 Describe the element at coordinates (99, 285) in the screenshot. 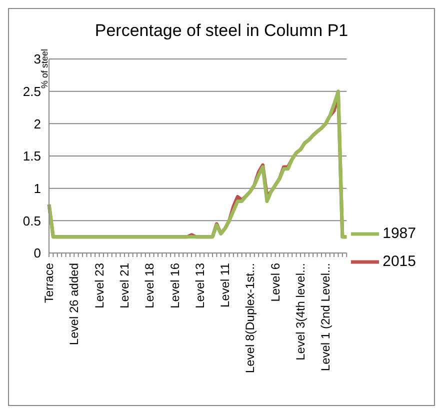

I see `x-tick-label: Level 23` at that location.